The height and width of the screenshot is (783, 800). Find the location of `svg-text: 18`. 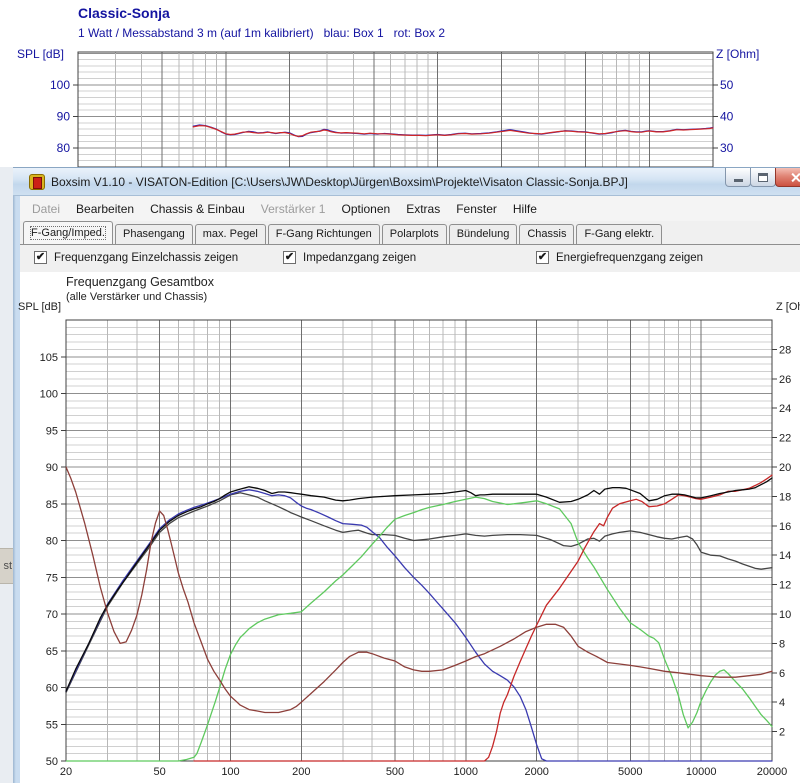

svg-text: 18 is located at coordinates (785, 497).